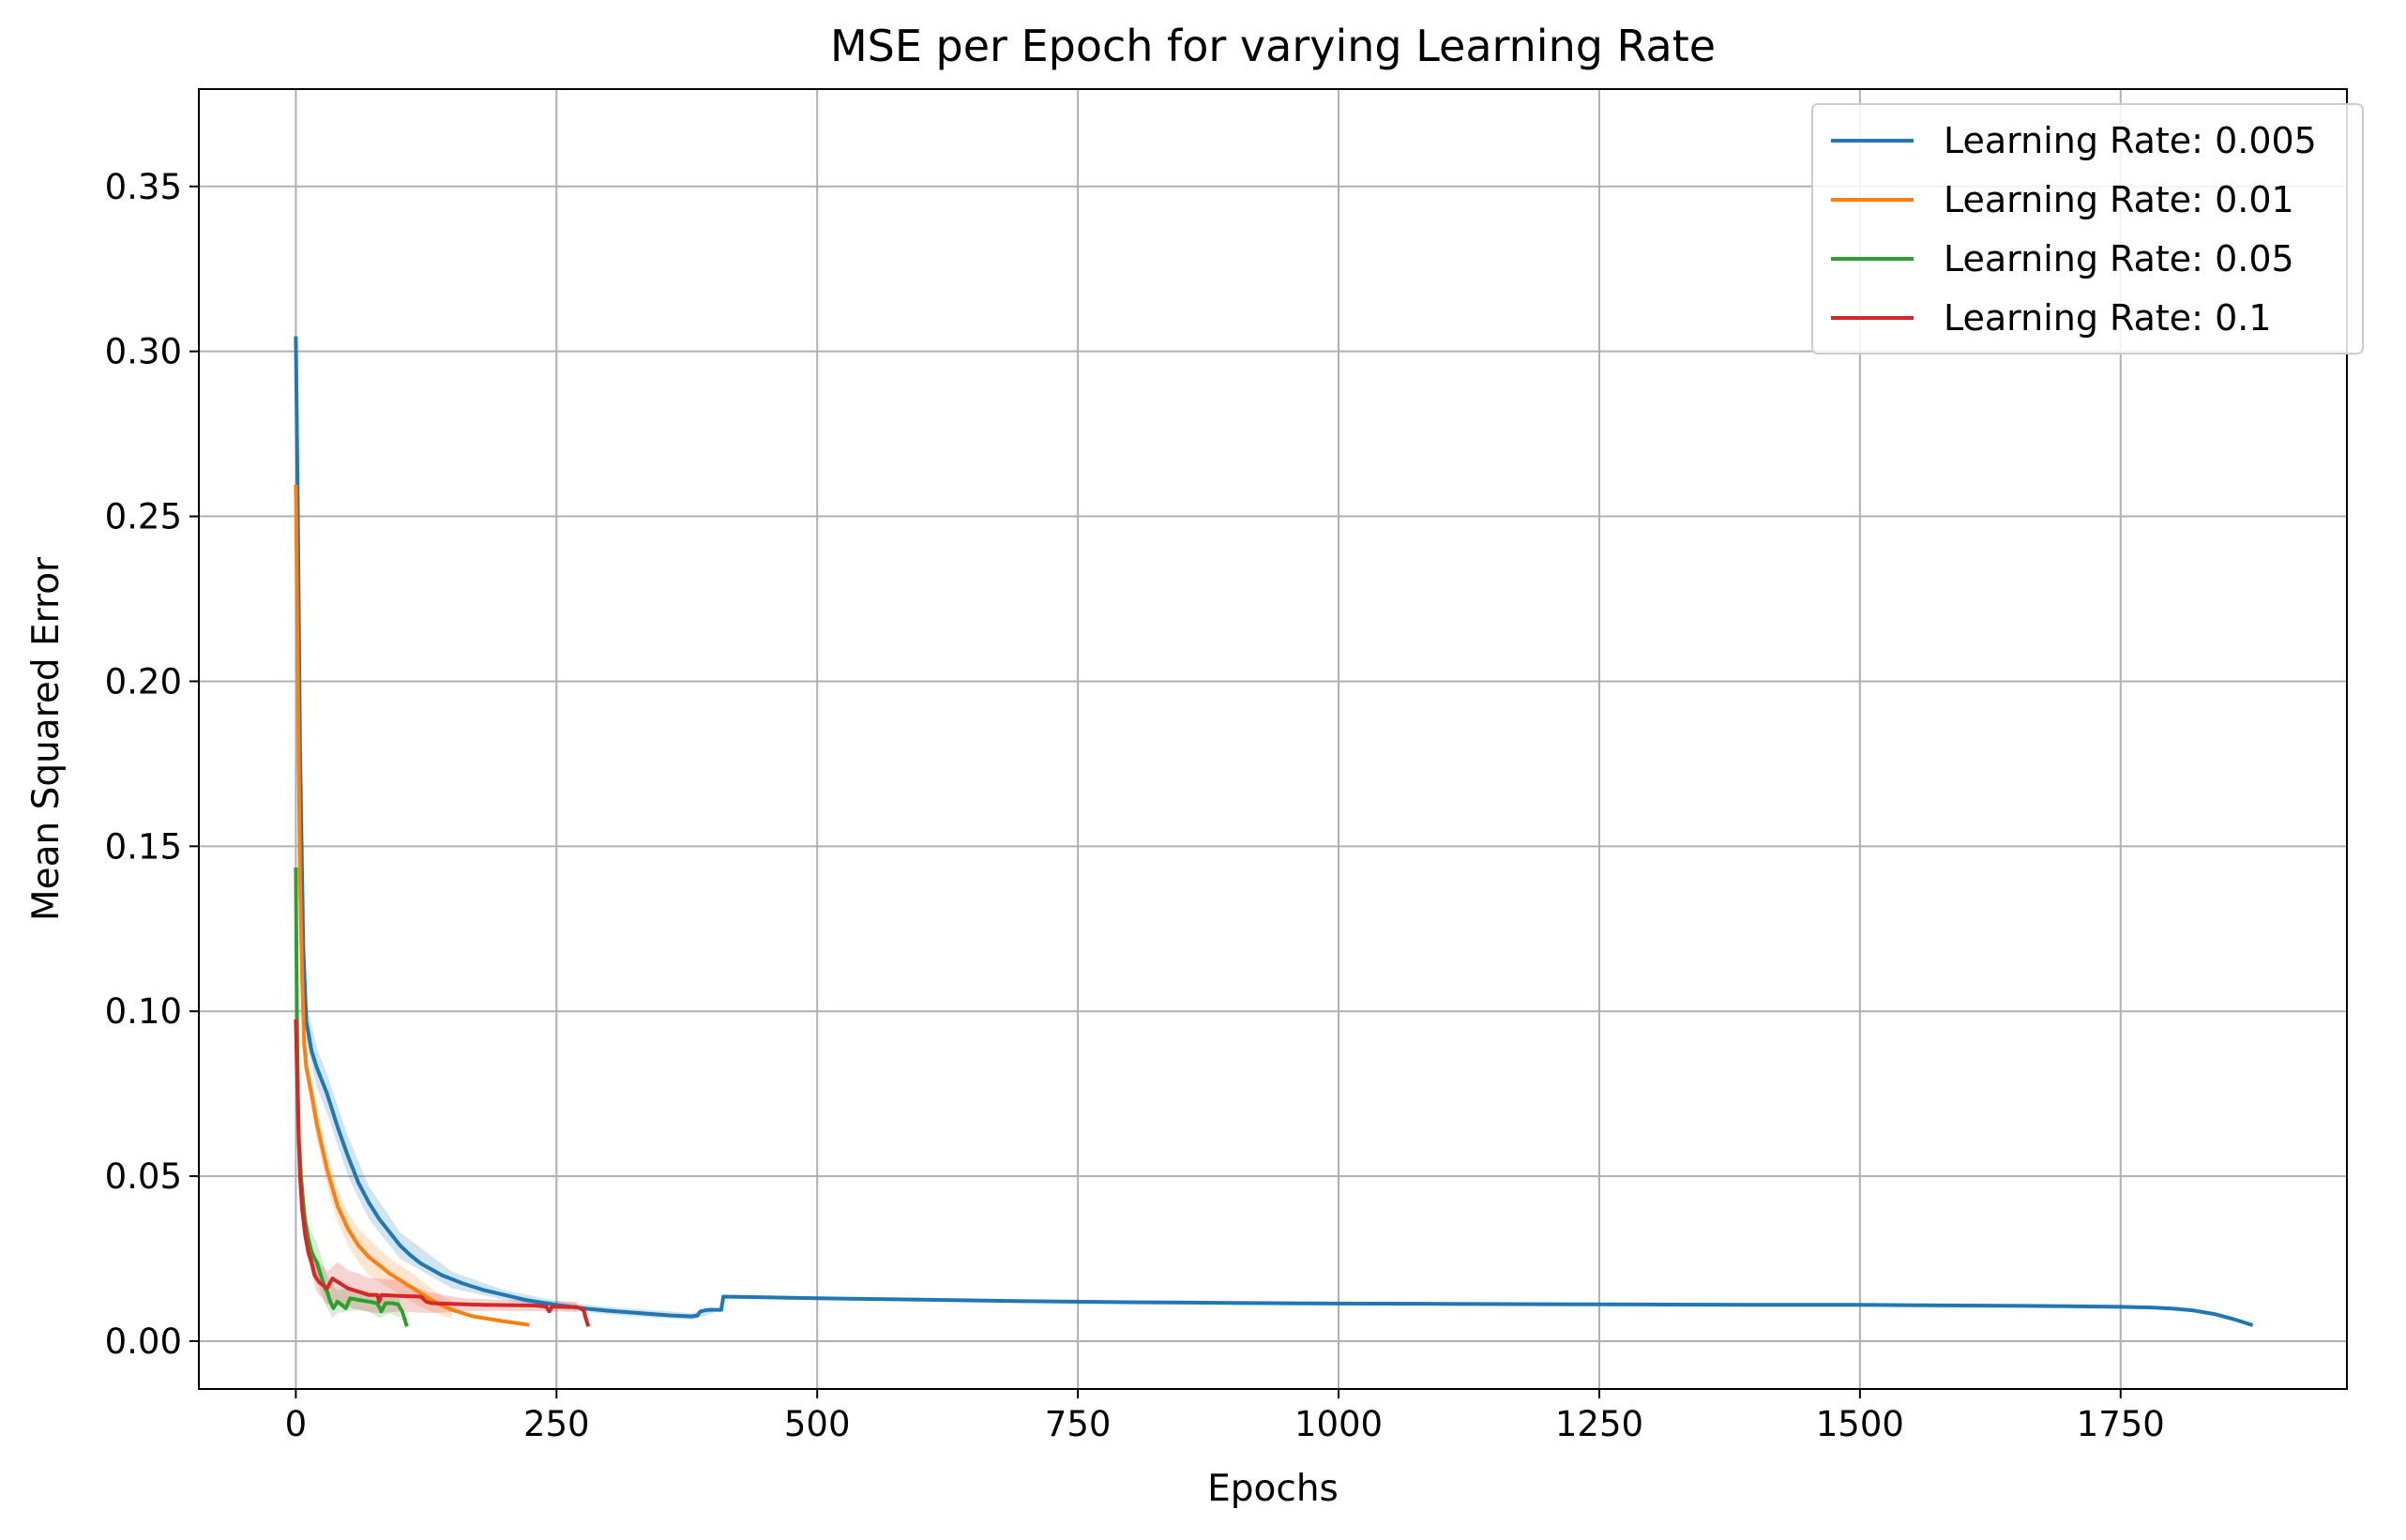 This screenshot has width=2406, height=1540. I want to click on y-tick-label: 0.10, so click(143, 1011).